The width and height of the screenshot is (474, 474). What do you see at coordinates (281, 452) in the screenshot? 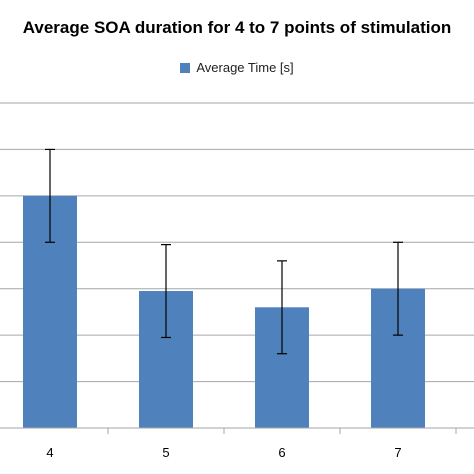
I see `x-tick-label: 6` at bounding box center [281, 452].